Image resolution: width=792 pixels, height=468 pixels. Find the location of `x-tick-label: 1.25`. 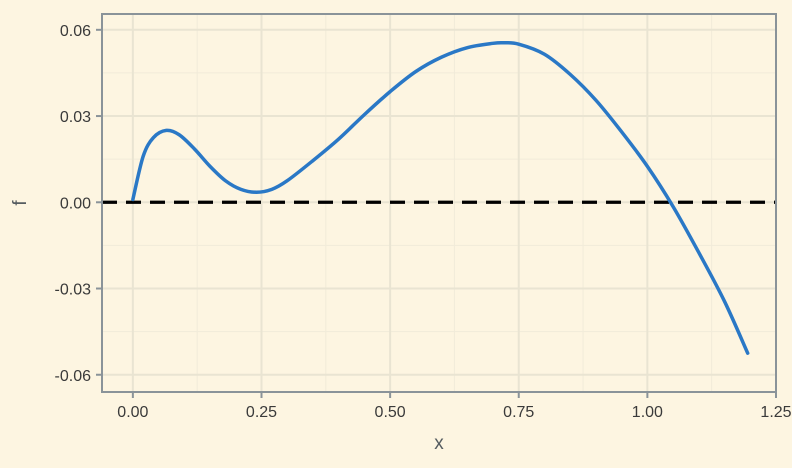

x-tick-label: 1.25 is located at coordinates (775, 412).